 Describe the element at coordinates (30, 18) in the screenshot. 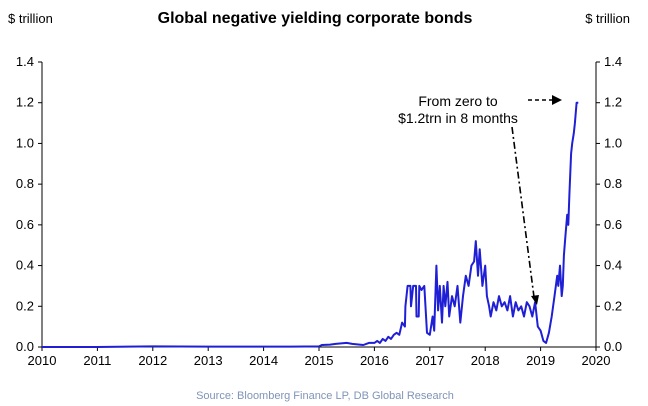

I see `y-axis-unit-left: $ trillion` at that location.